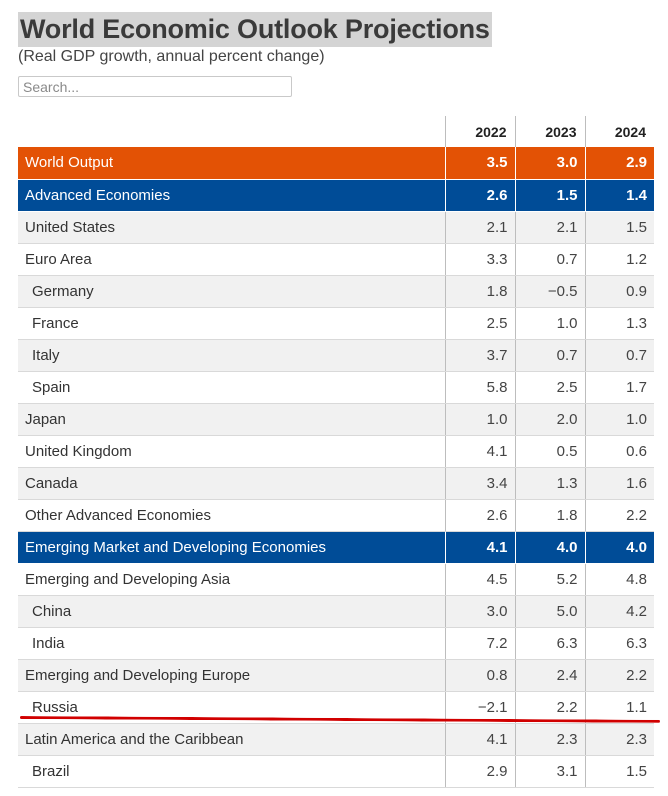 Image resolution: width=668 pixels, height=796 pixels. I want to click on cell-2023: 1.3, so click(549, 483).